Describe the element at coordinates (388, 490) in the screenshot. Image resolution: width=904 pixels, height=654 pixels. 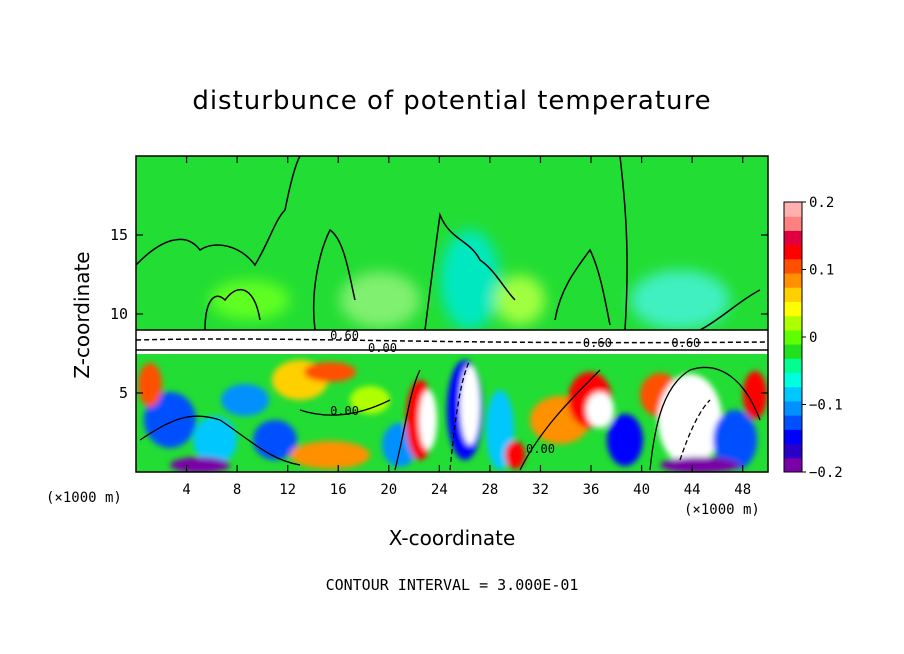
I see `x-tick-label: 20` at that location.